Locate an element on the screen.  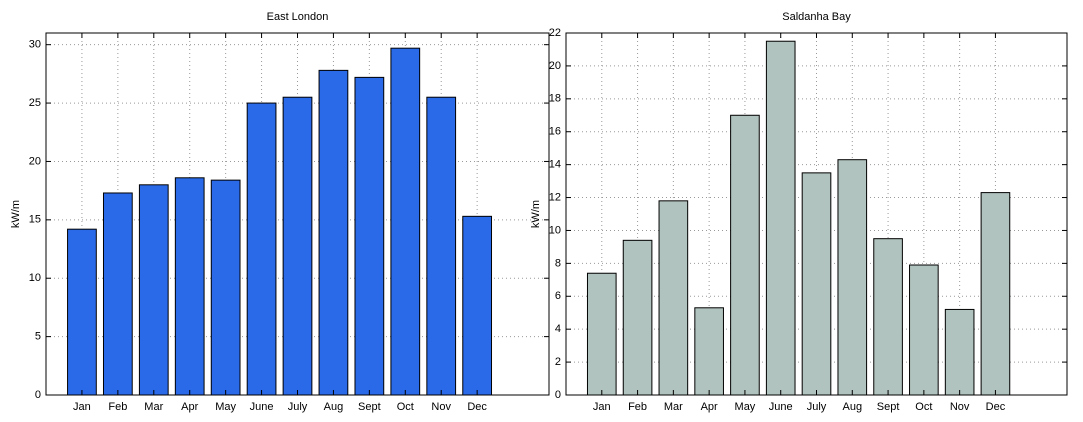
y-tick-label: 22 is located at coordinates (555, 33).